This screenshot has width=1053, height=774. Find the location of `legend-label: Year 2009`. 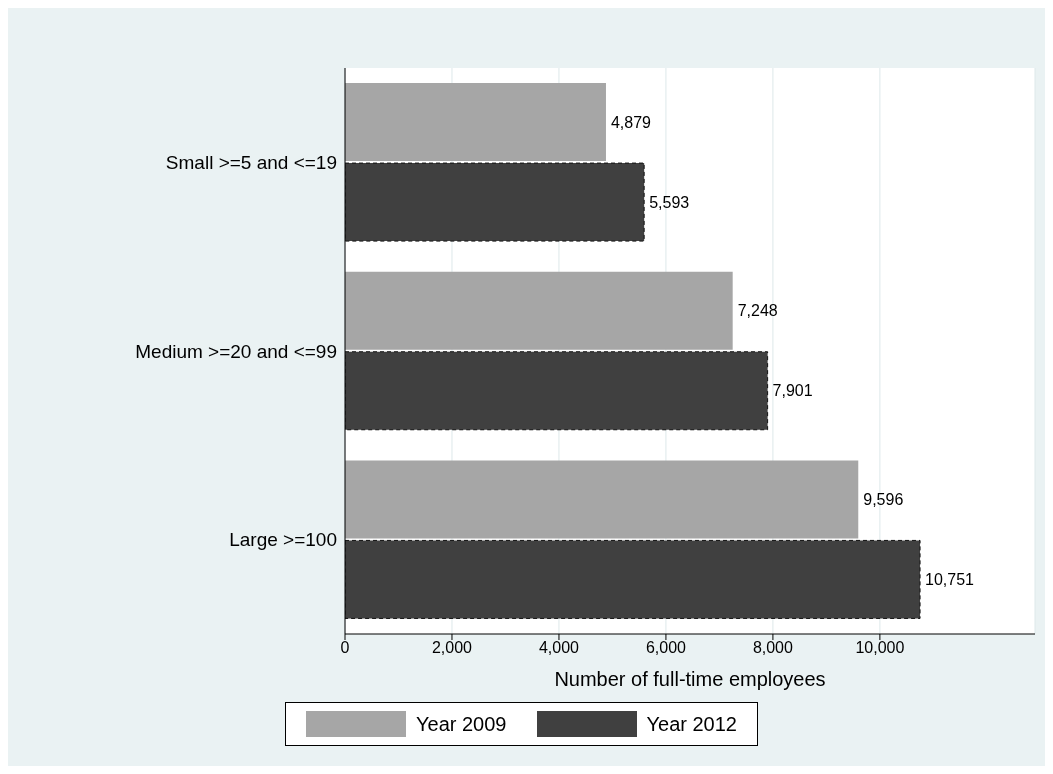

legend-label: Year 2009 is located at coordinates (461, 724).